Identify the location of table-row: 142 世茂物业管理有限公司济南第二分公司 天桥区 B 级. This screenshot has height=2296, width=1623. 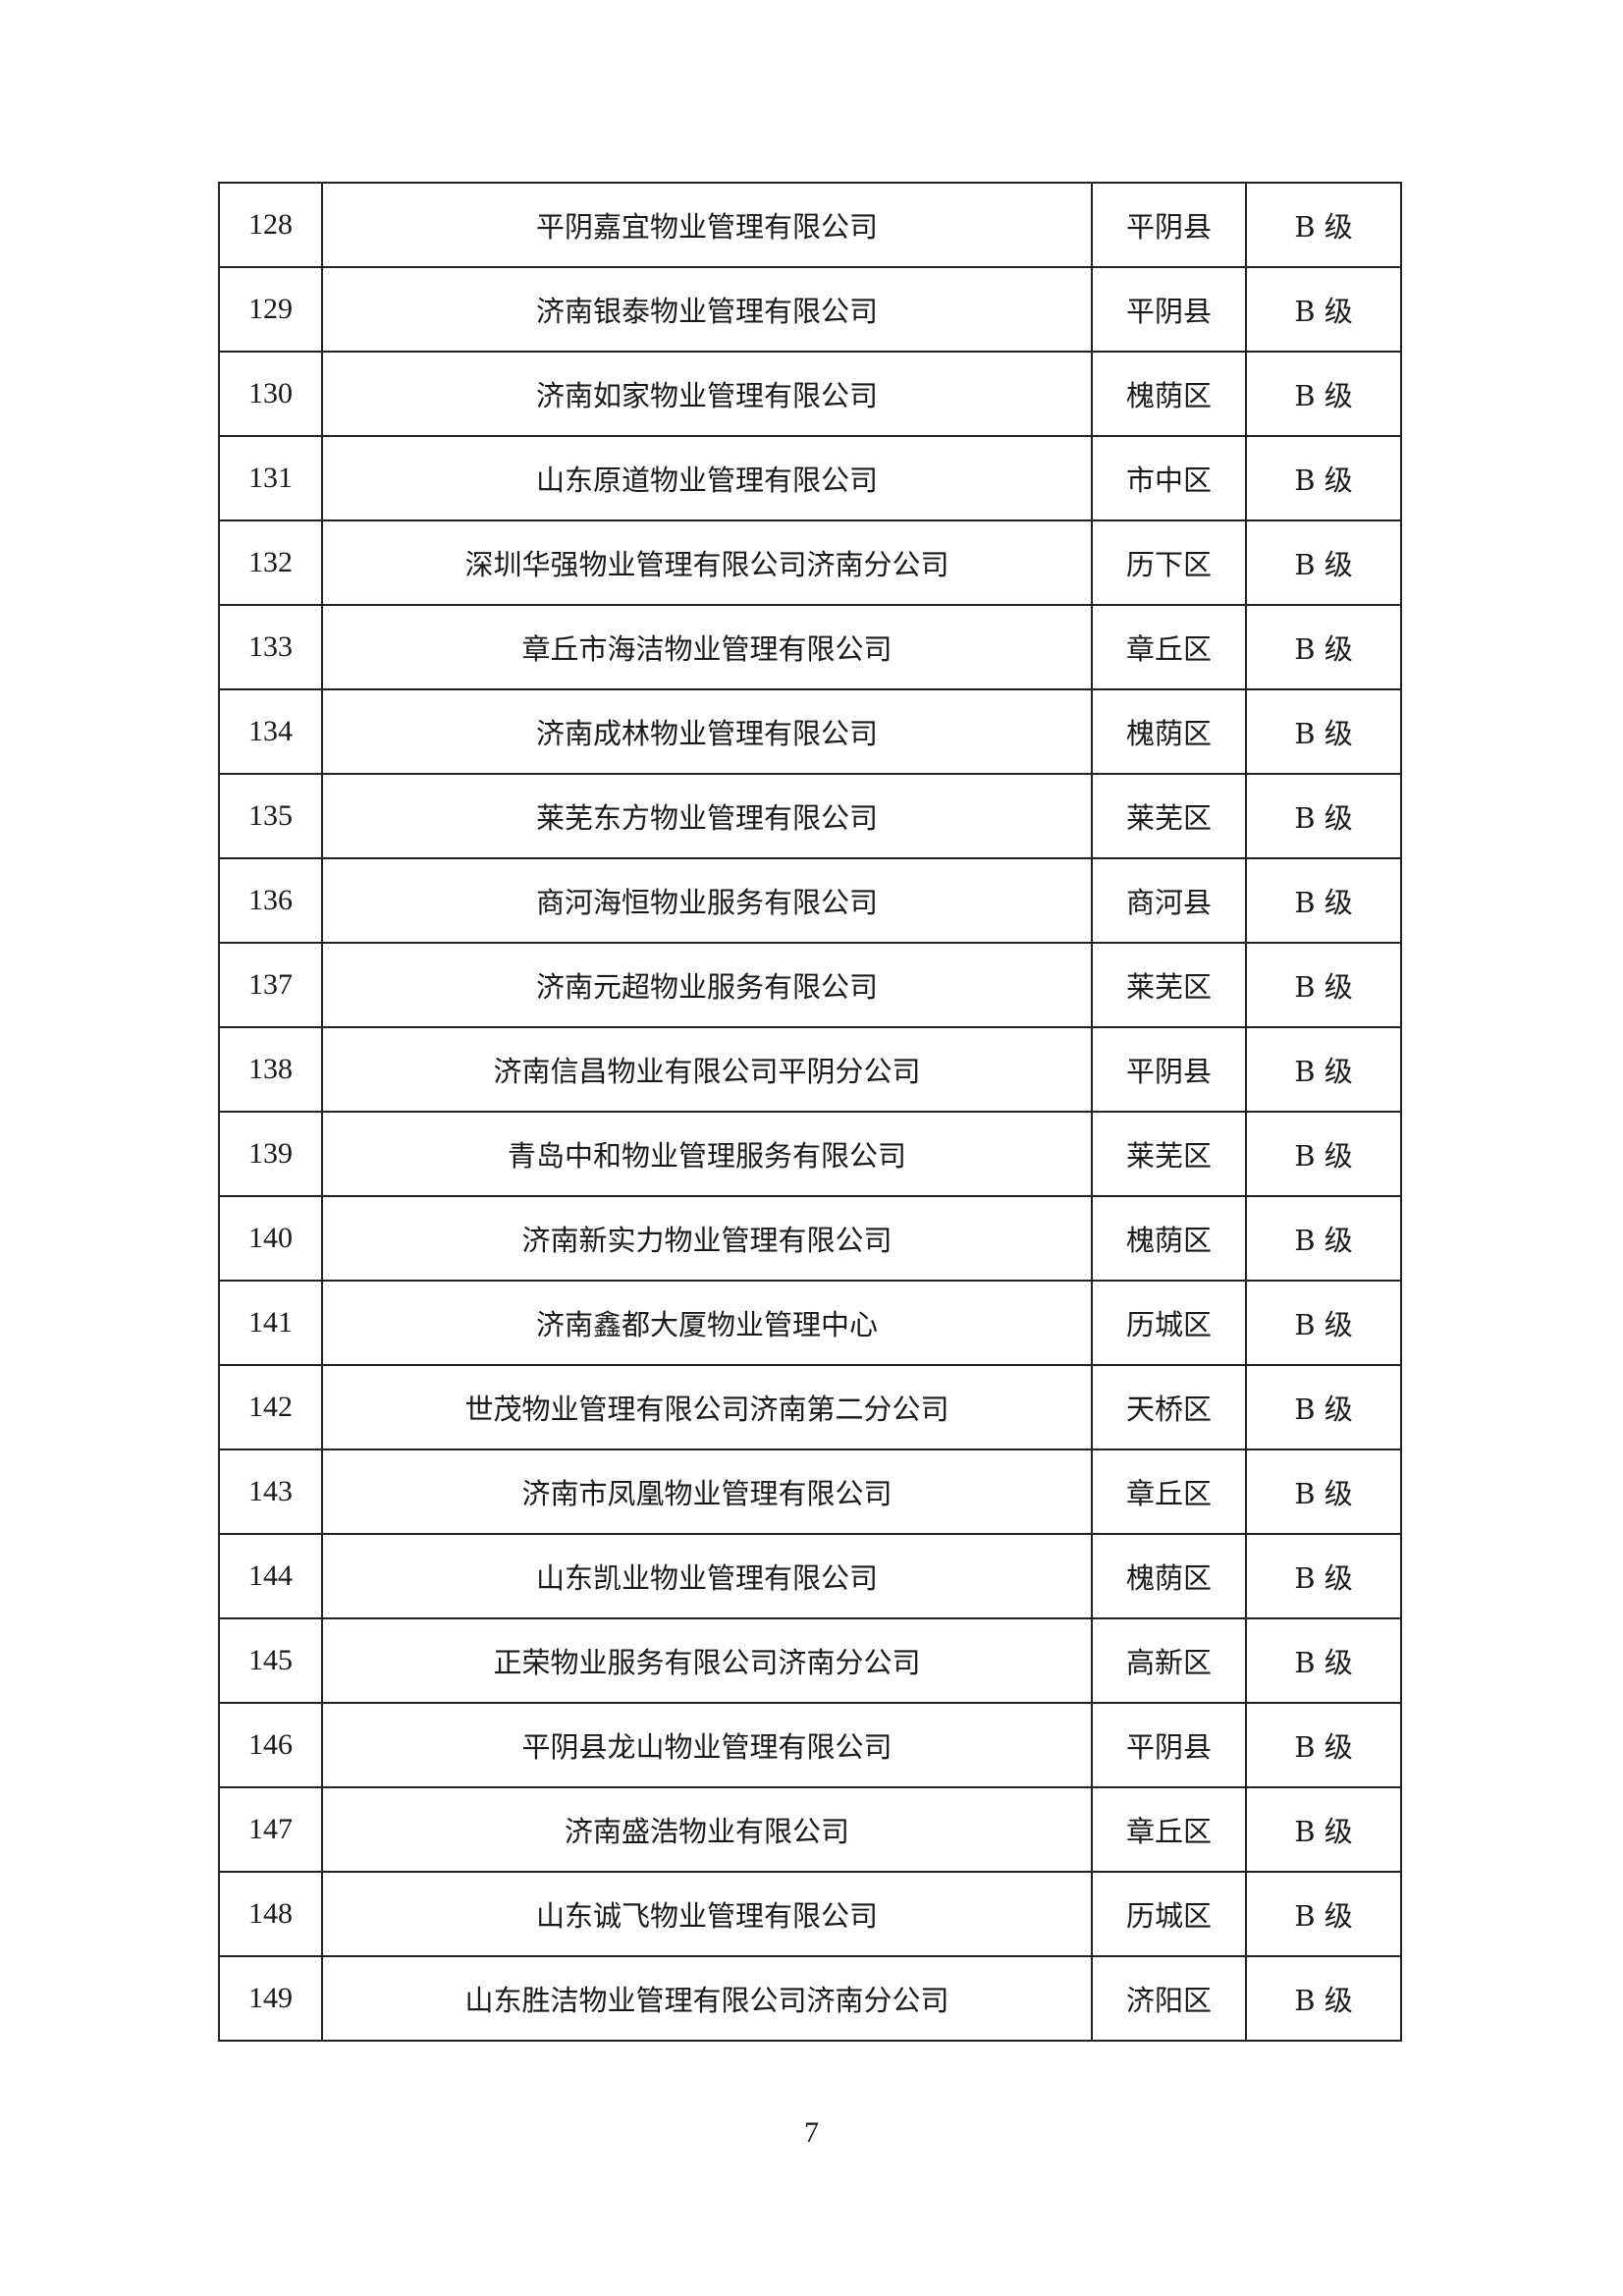
(810, 1407).